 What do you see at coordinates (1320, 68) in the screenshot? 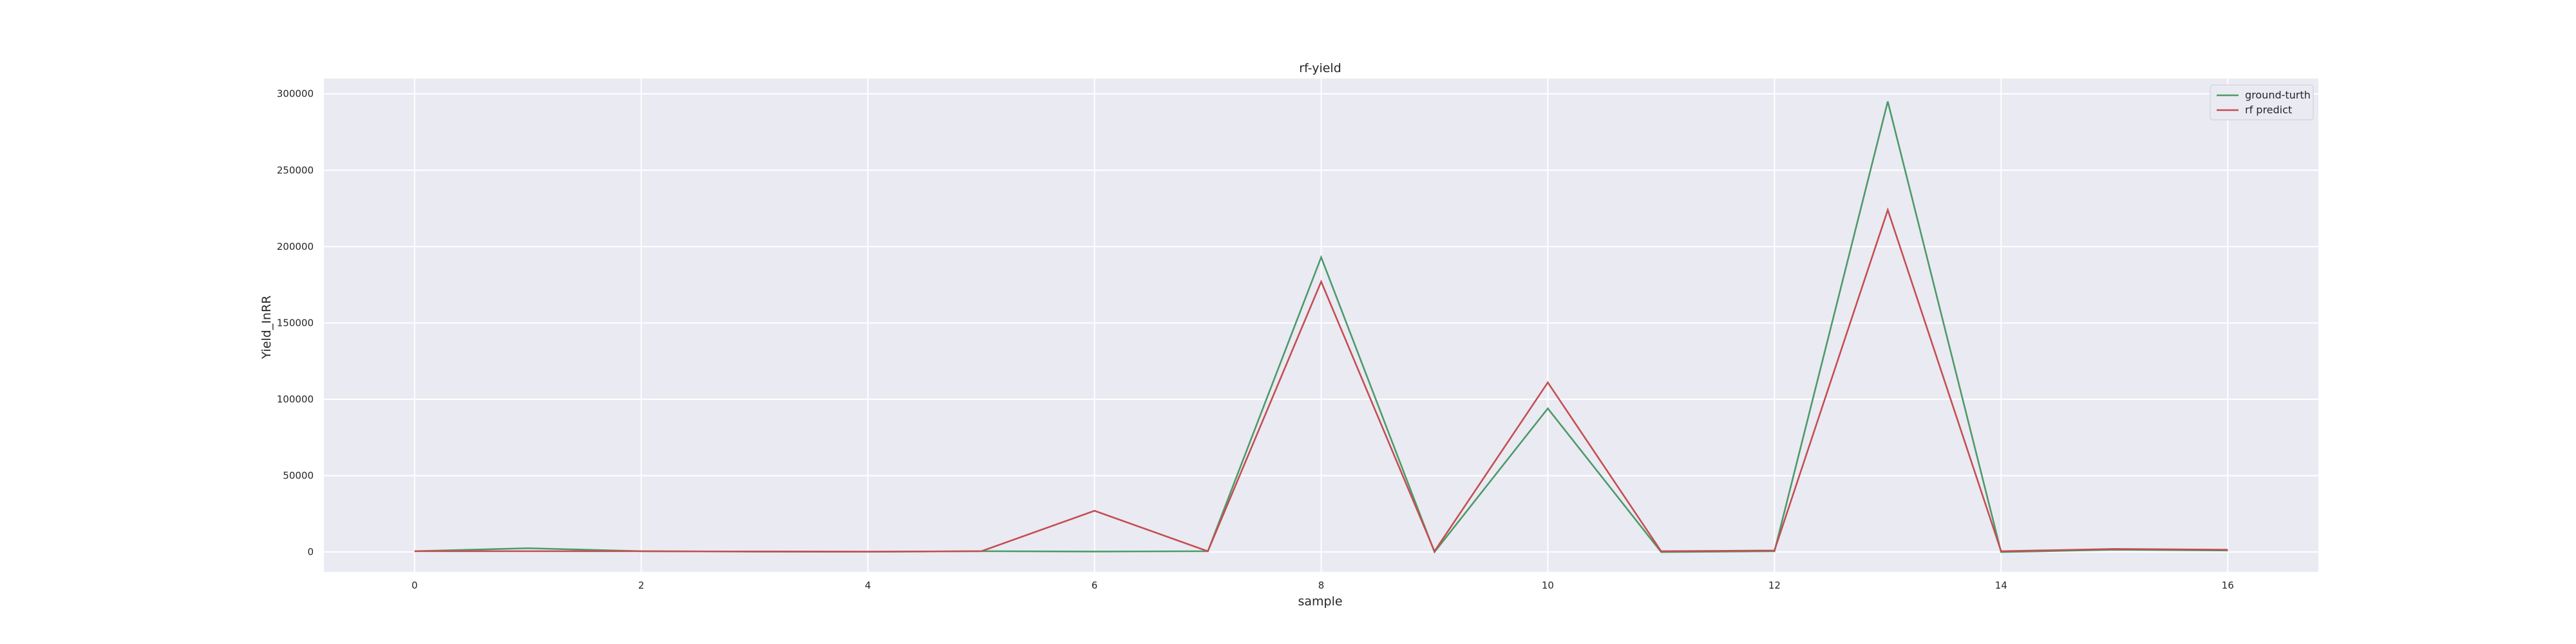
I see `chart-title: rf-yield` at bounding box center [1320, 68].